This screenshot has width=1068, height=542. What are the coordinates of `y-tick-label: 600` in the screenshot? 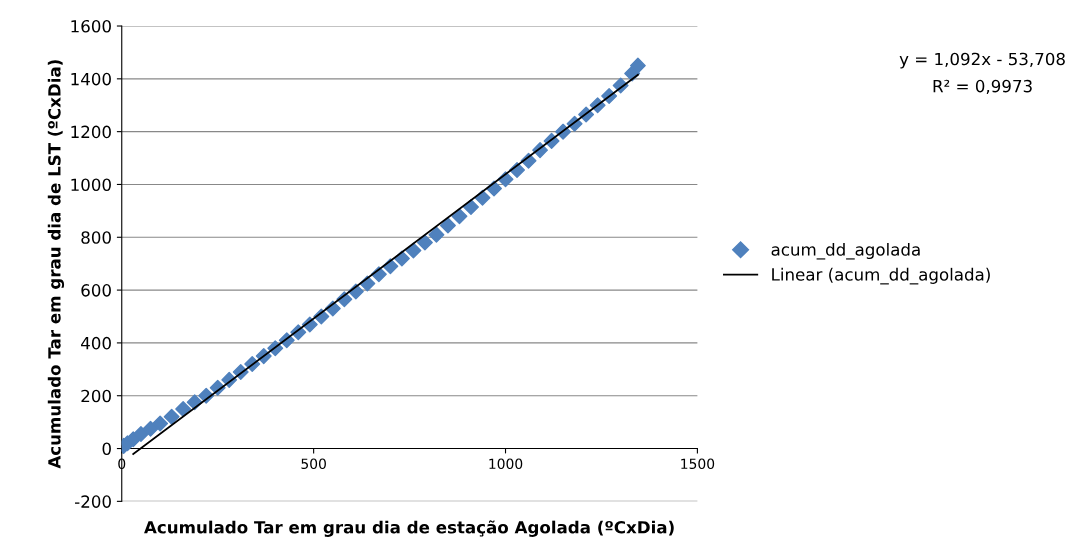 It's located at (96, 290).